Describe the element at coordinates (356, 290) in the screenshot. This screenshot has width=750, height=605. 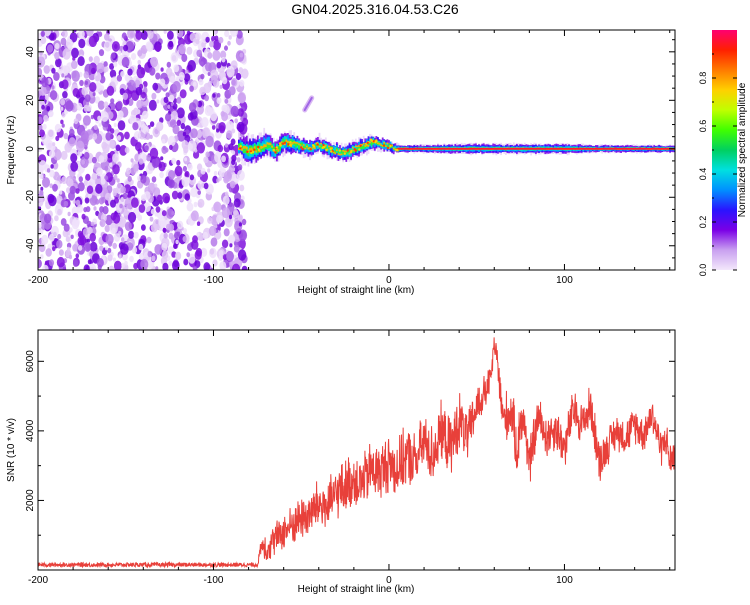
I see `spectrogram-x-axis-label: Height of straight line (km)` at that location.